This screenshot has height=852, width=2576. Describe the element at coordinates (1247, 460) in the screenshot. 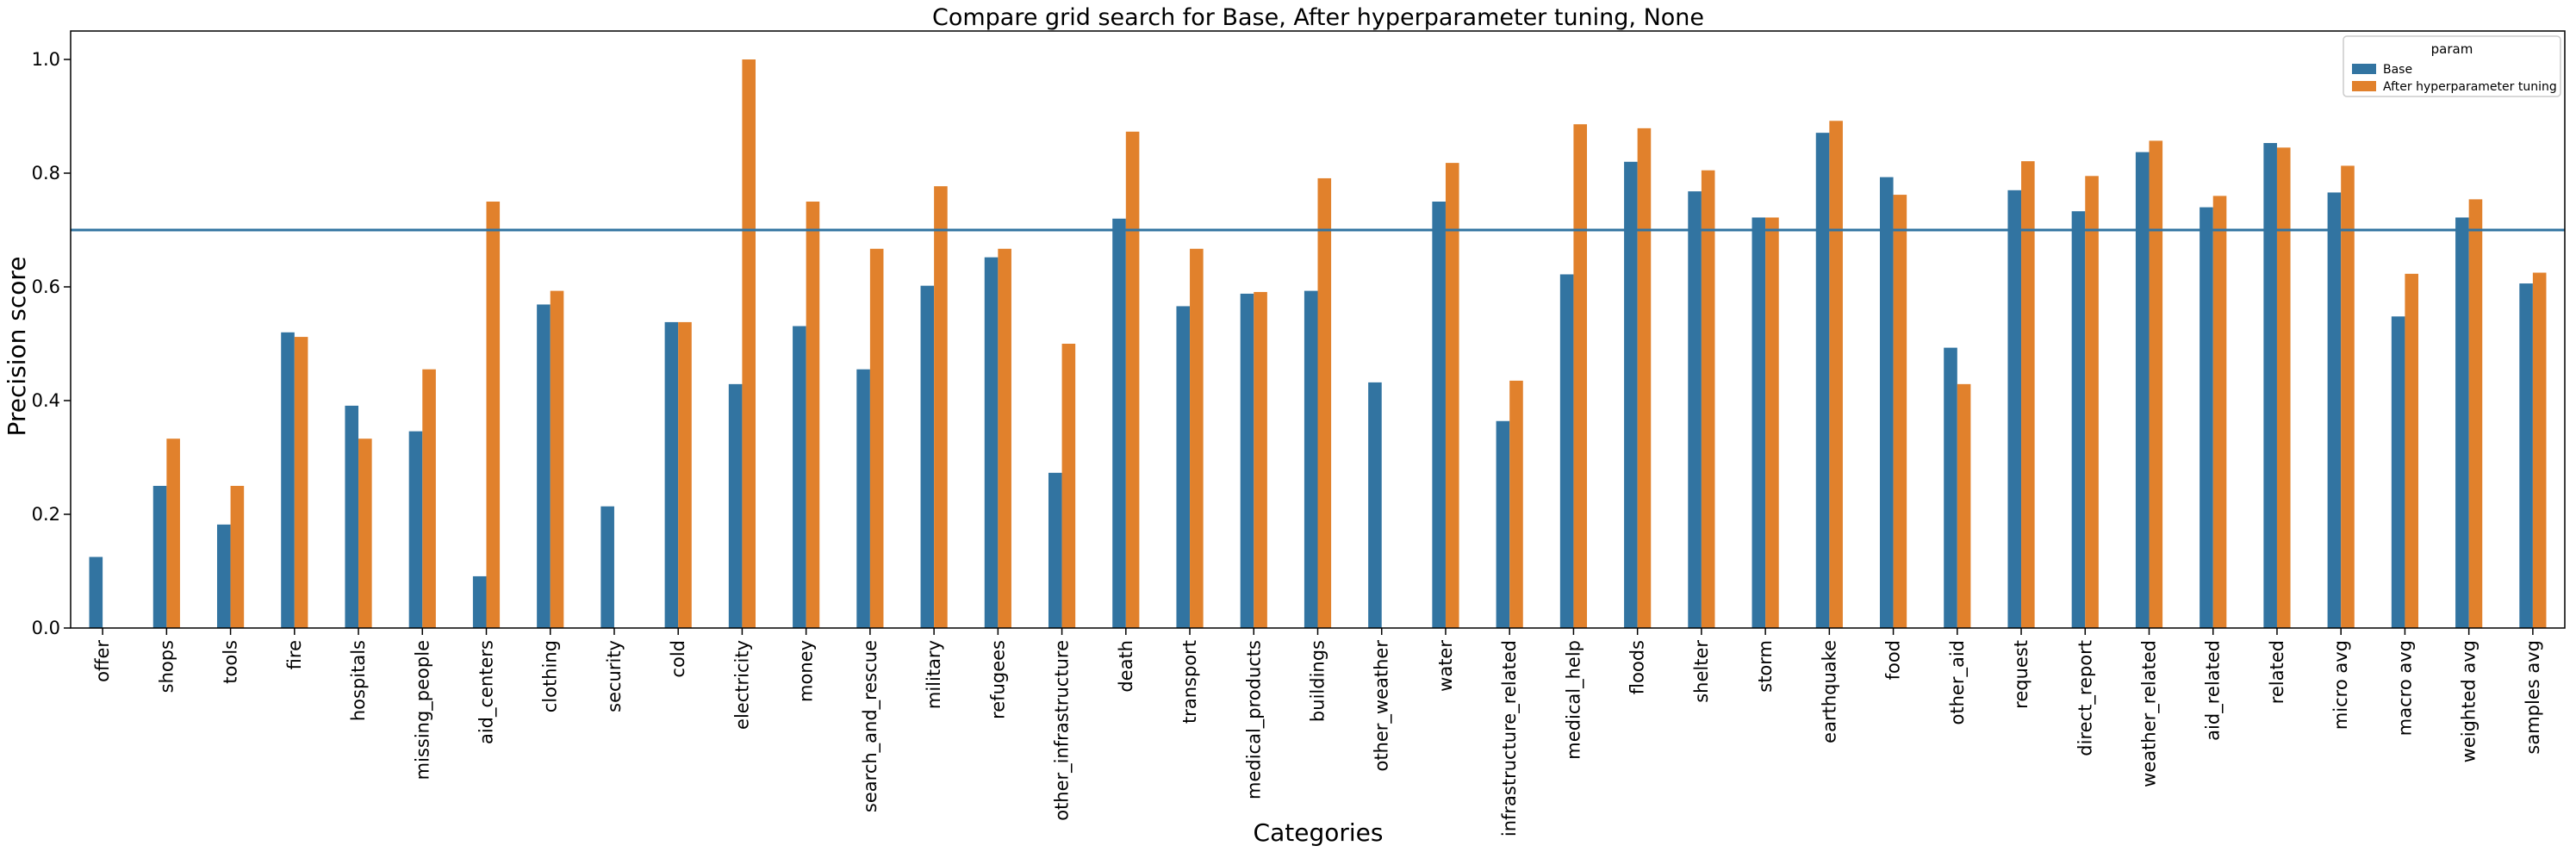

I see `bar-base-medical_products` at that location.